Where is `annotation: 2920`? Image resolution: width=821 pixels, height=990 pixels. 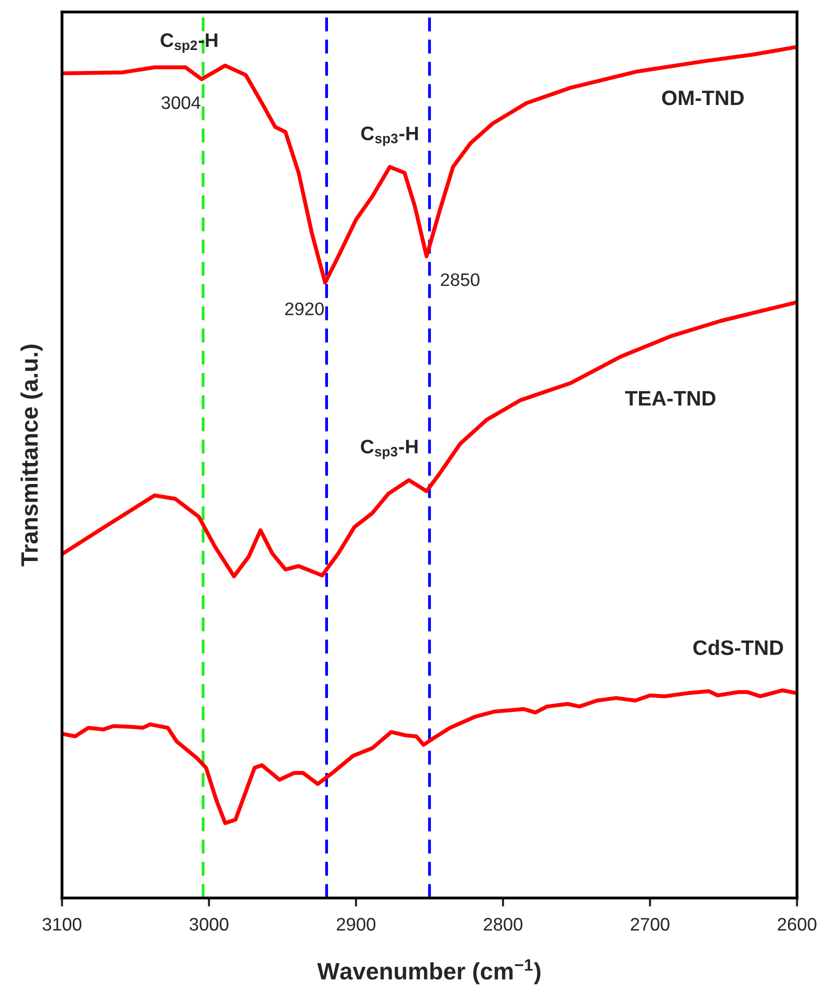
annotation: 2920 is located at coordinates (304, 309).